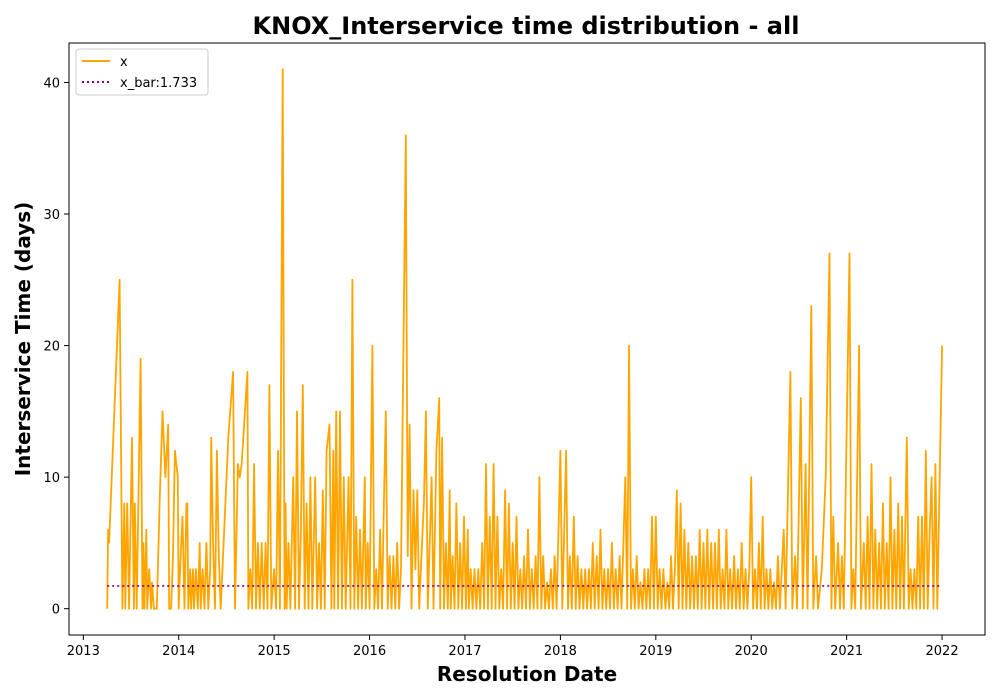 This screenshot has width=1000, height=700. I want to click on y-axis: 0 10 20 30 40, so click(56, 347).